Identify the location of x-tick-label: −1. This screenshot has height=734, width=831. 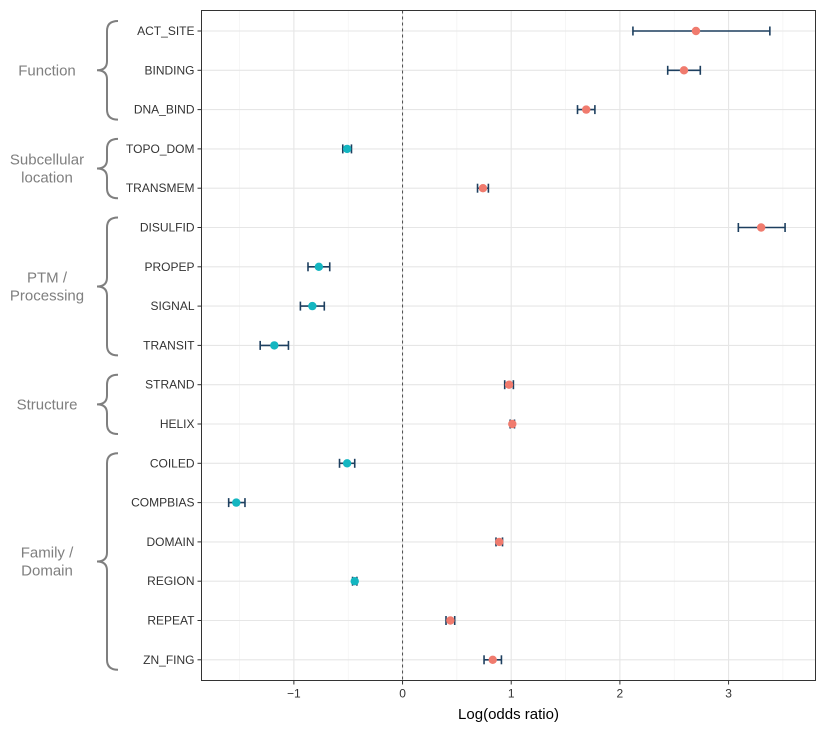
(294, 694).